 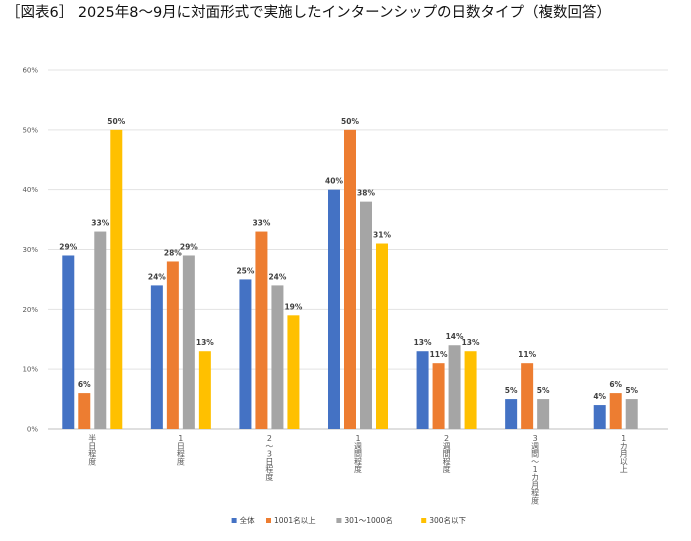 What do you see at coordinates (92, 449) in the screenshot?
I see `x-category-label: 半日程度` at bounding box center [92, 449].